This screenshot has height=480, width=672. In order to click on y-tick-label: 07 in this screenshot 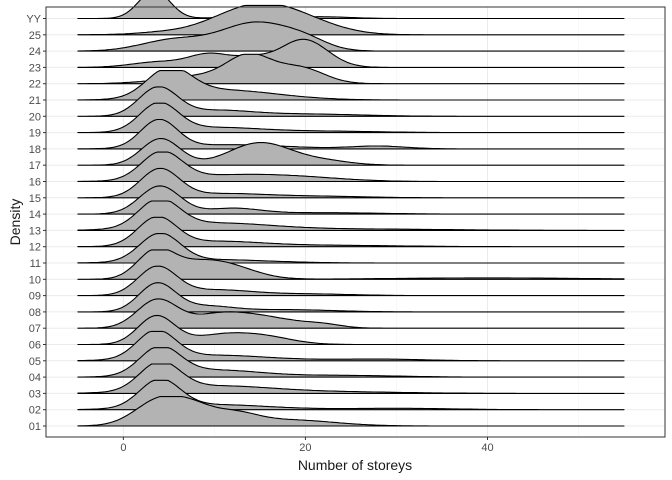, I will do `click(35, 329)`.